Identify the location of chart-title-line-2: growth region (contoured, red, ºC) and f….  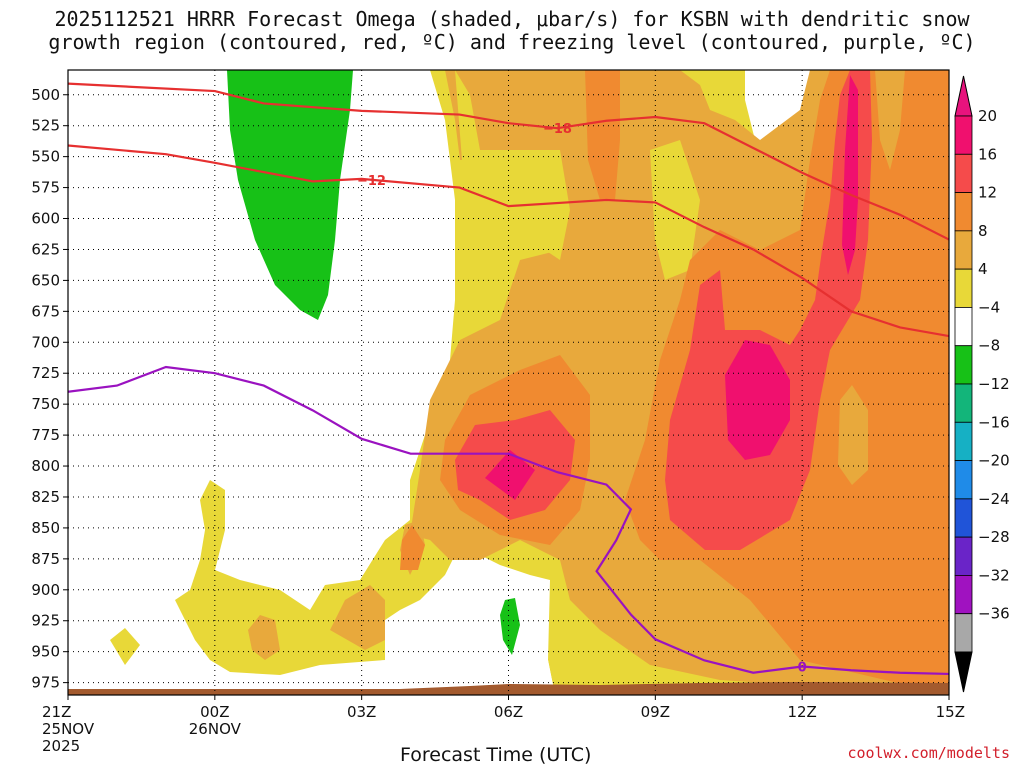
(512, 42).